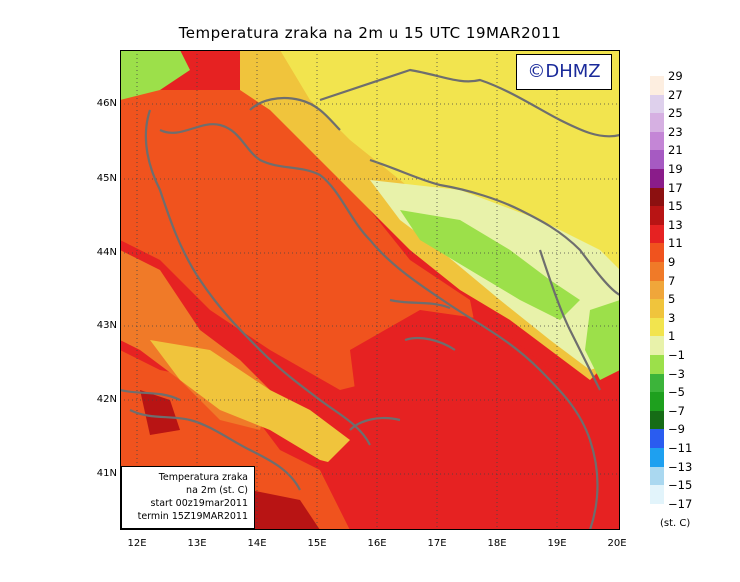  What do you see at coordinates (285, 510) in the screenshot?
I see `field-dark-red` at bounding box center [285, 510].